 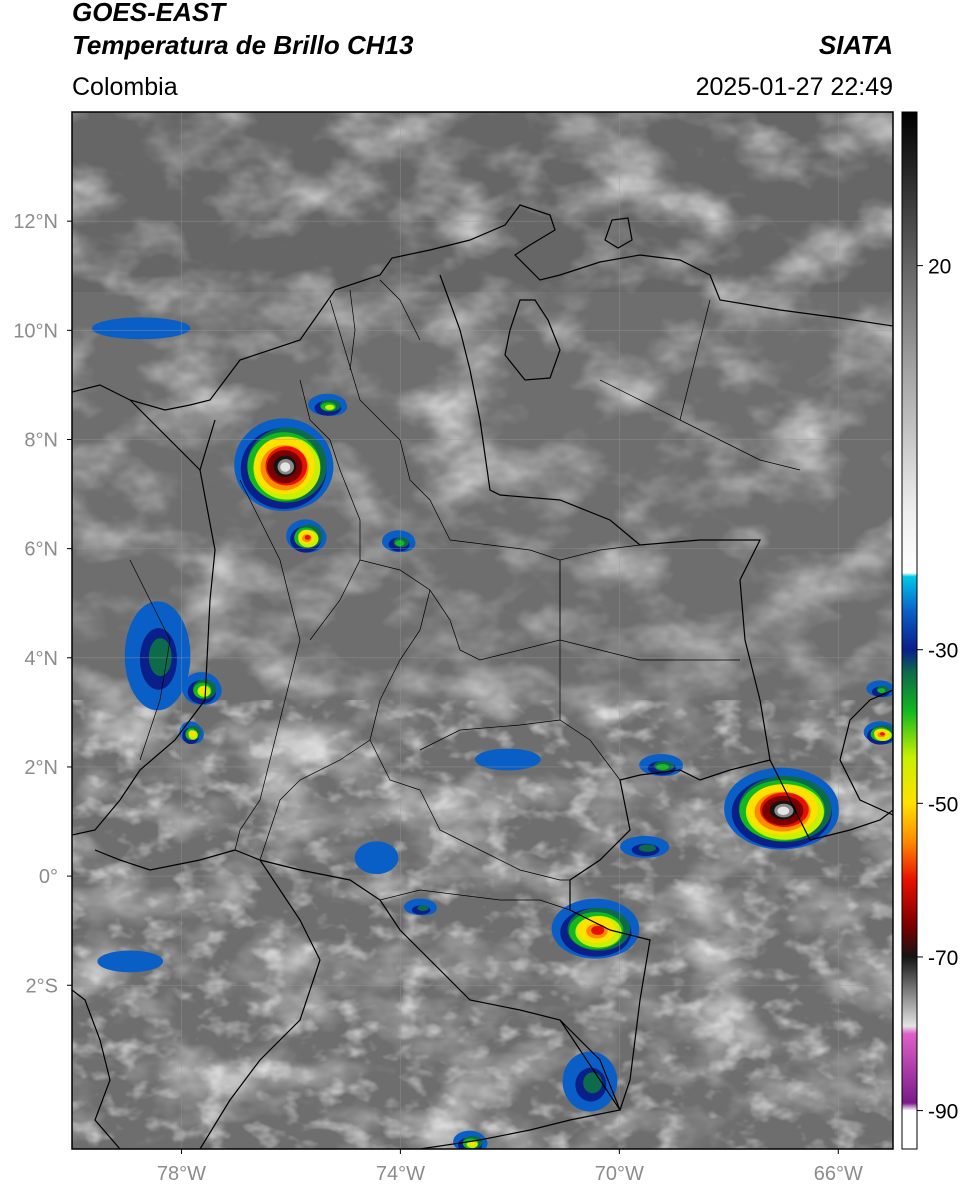 I want to click on lon-tick-label: 70°W, so click(x=619, y=1174).